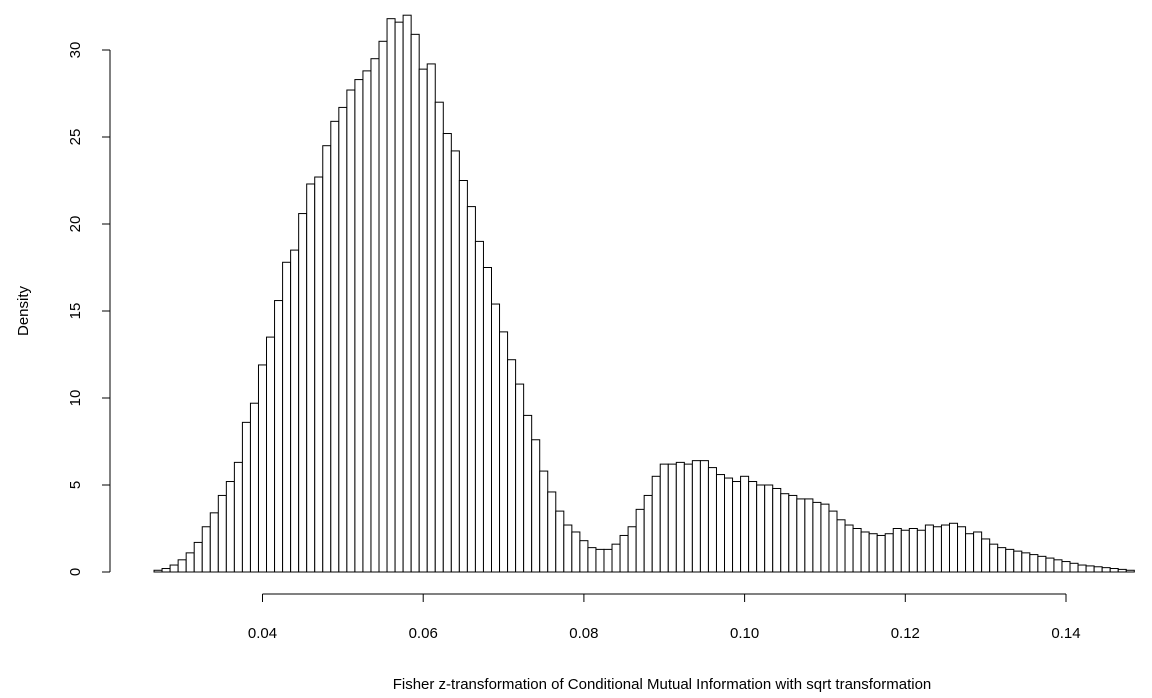 This screenshot has height=698, width=1152. I want to click on x-tick-label: 0.06, so click(423, 633).